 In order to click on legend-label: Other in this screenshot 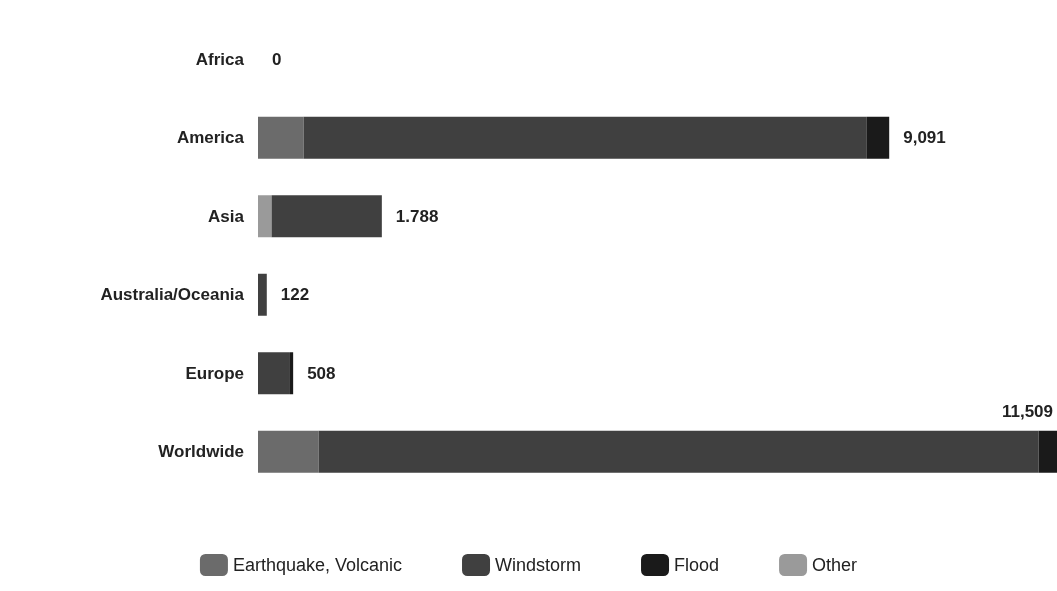, I will do `click(835, 565)`.